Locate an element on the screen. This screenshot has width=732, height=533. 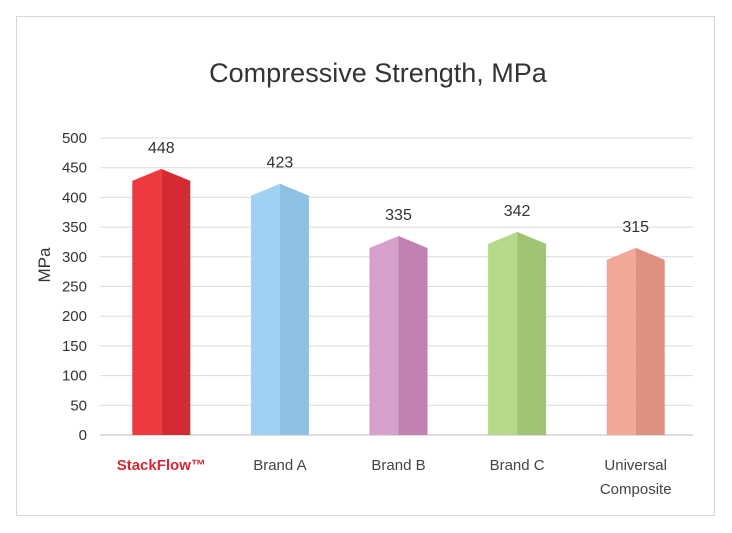
y-tick-label: 400 is located at coordinates (74, 197).